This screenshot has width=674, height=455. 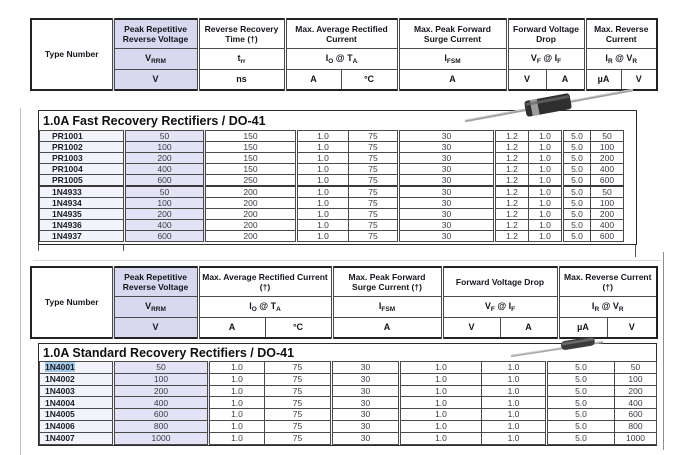 What do you see at coordinates (38, 247) in the screenshot?
I see `scan-artifact-line` at bounding box center [38, 247].